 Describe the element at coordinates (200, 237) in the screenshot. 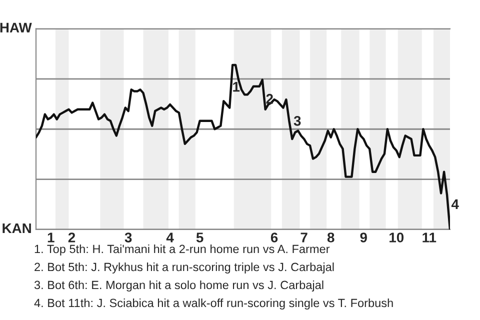

I see `x-tick-label: 5` at that location.